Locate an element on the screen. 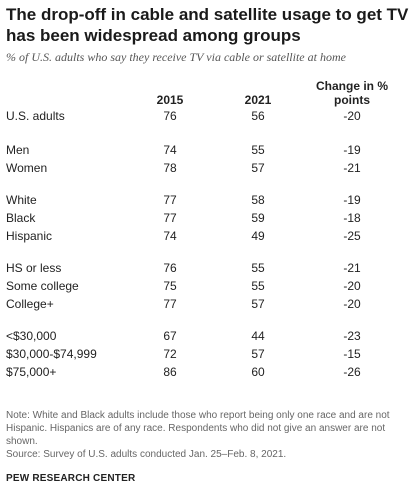  row-label: Men is located at coordinates (18, 150).